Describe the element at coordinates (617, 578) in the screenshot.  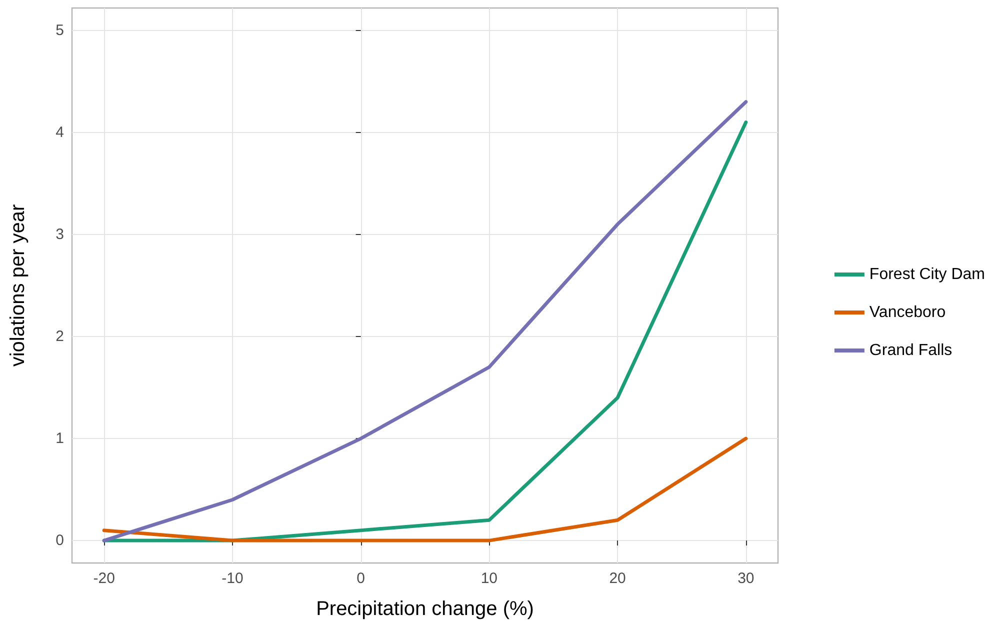
I see `x-tick-label: 20` at that location.